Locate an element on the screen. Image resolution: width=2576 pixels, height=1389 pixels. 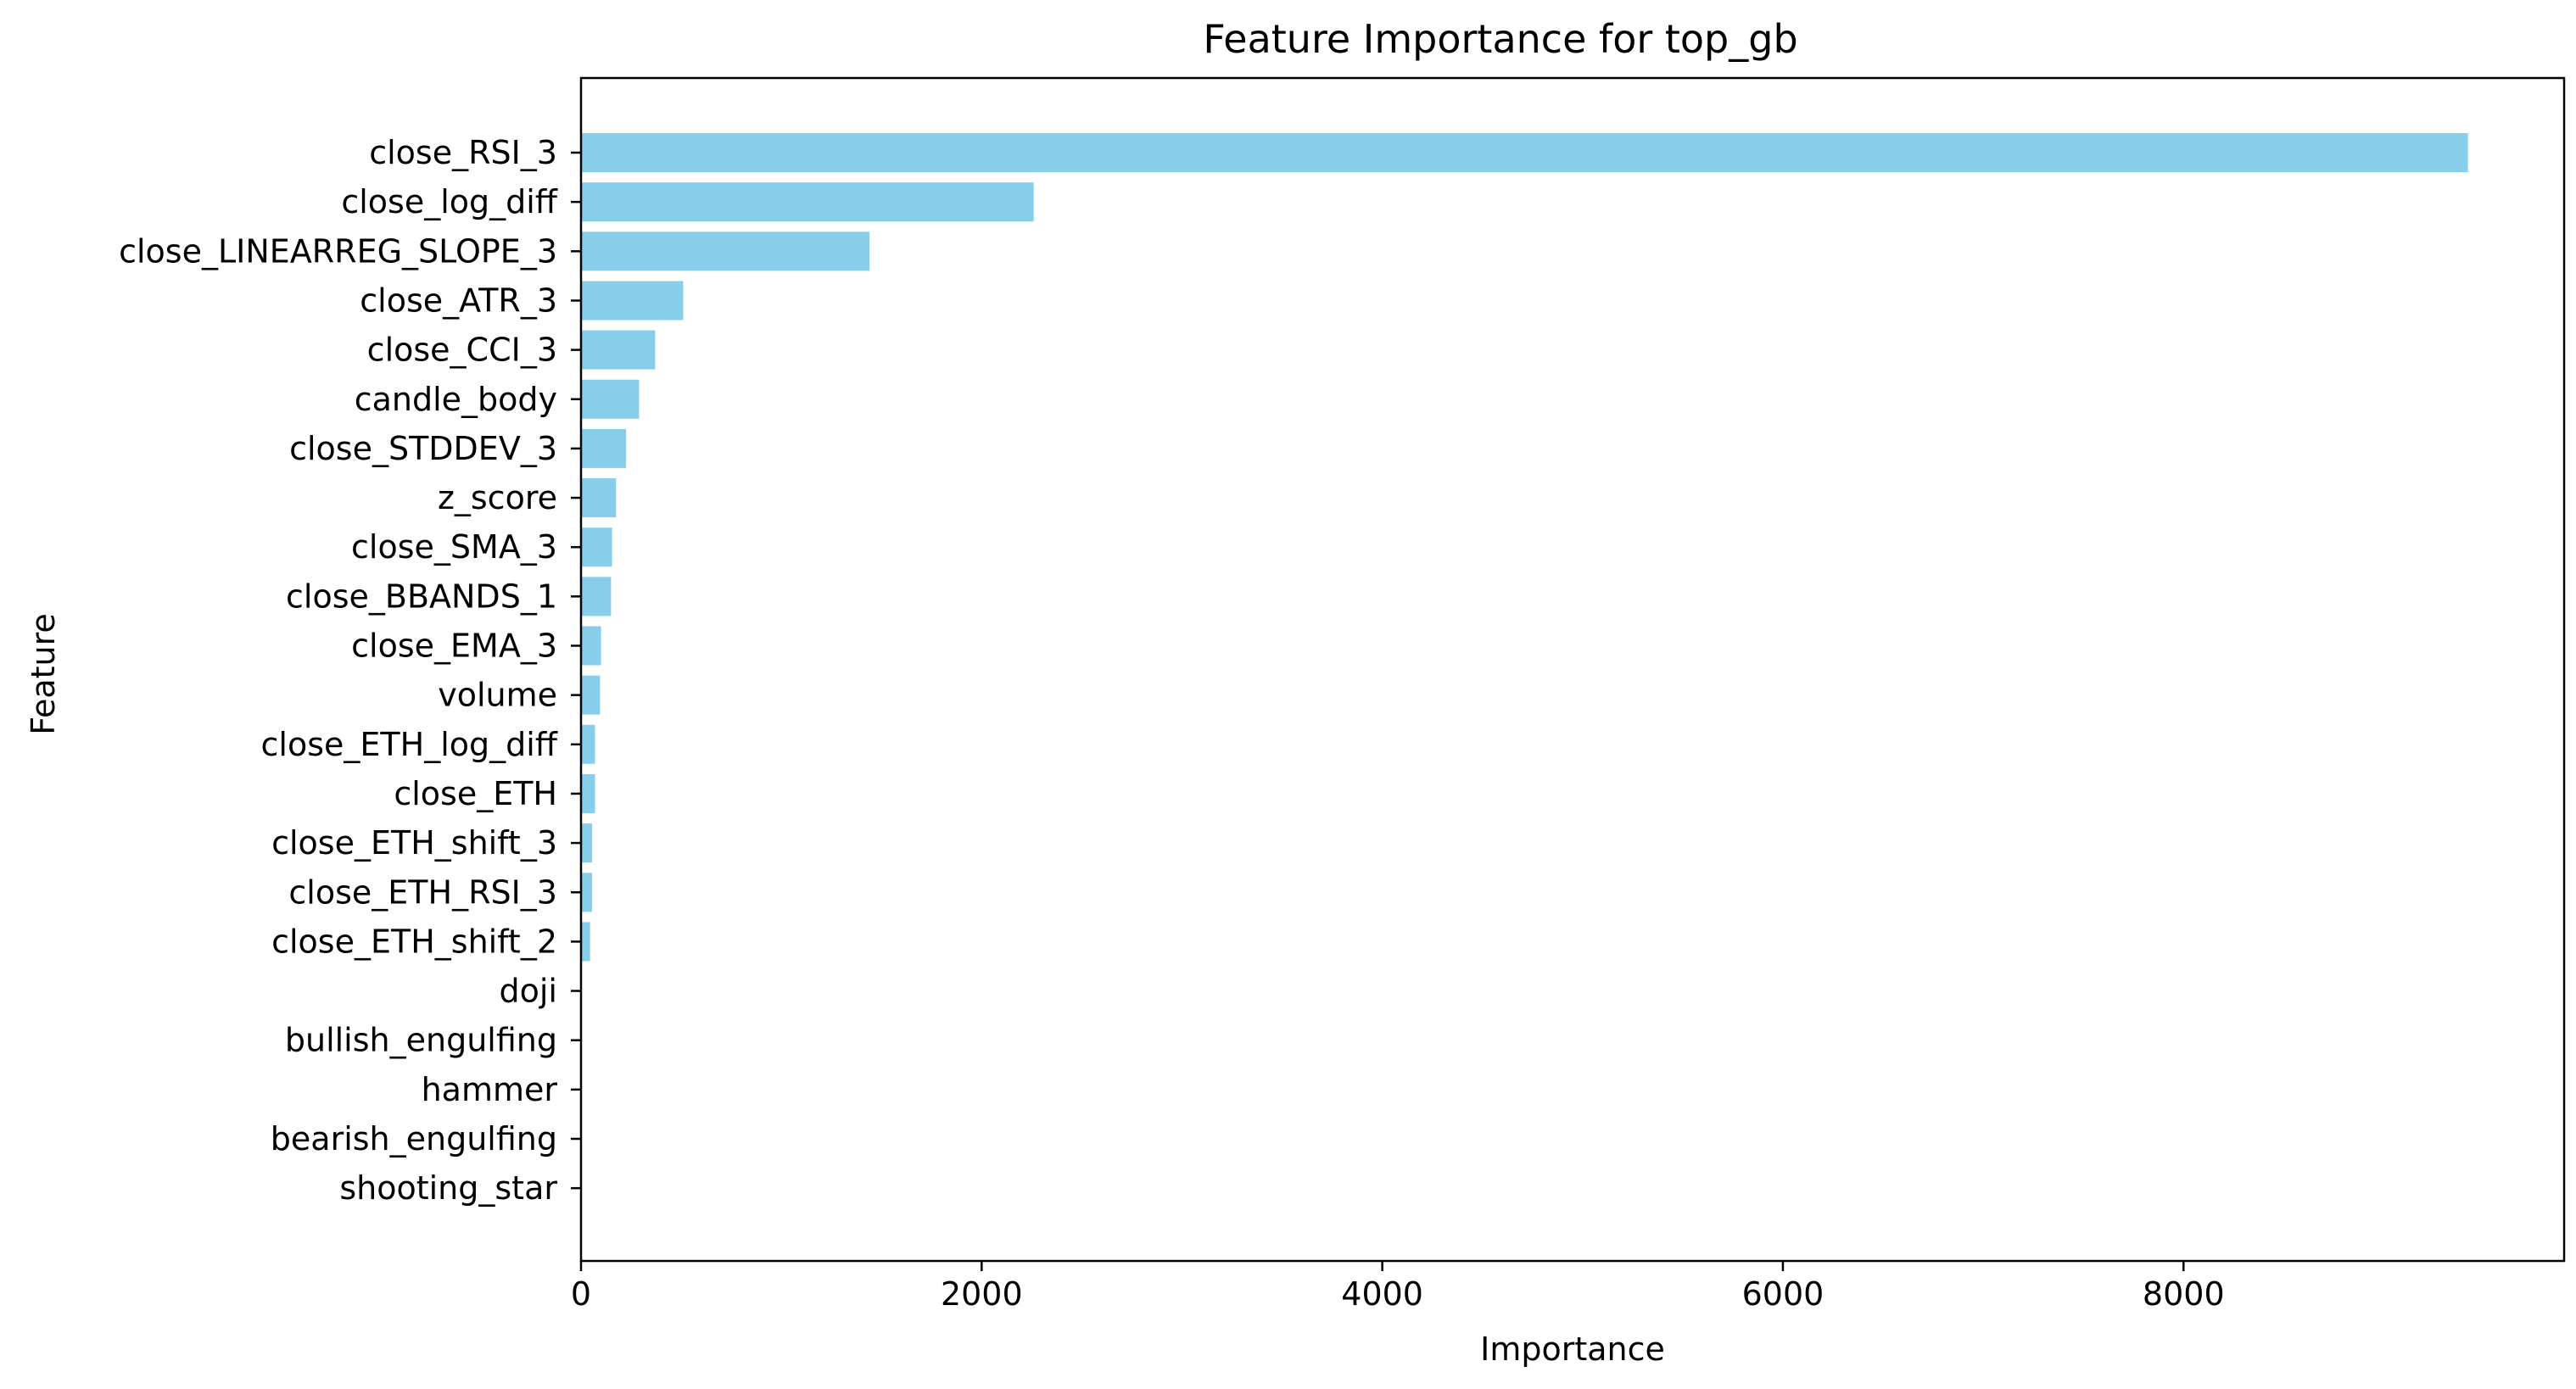
y-tick-label: z_score is located at coordinates (497, 498).